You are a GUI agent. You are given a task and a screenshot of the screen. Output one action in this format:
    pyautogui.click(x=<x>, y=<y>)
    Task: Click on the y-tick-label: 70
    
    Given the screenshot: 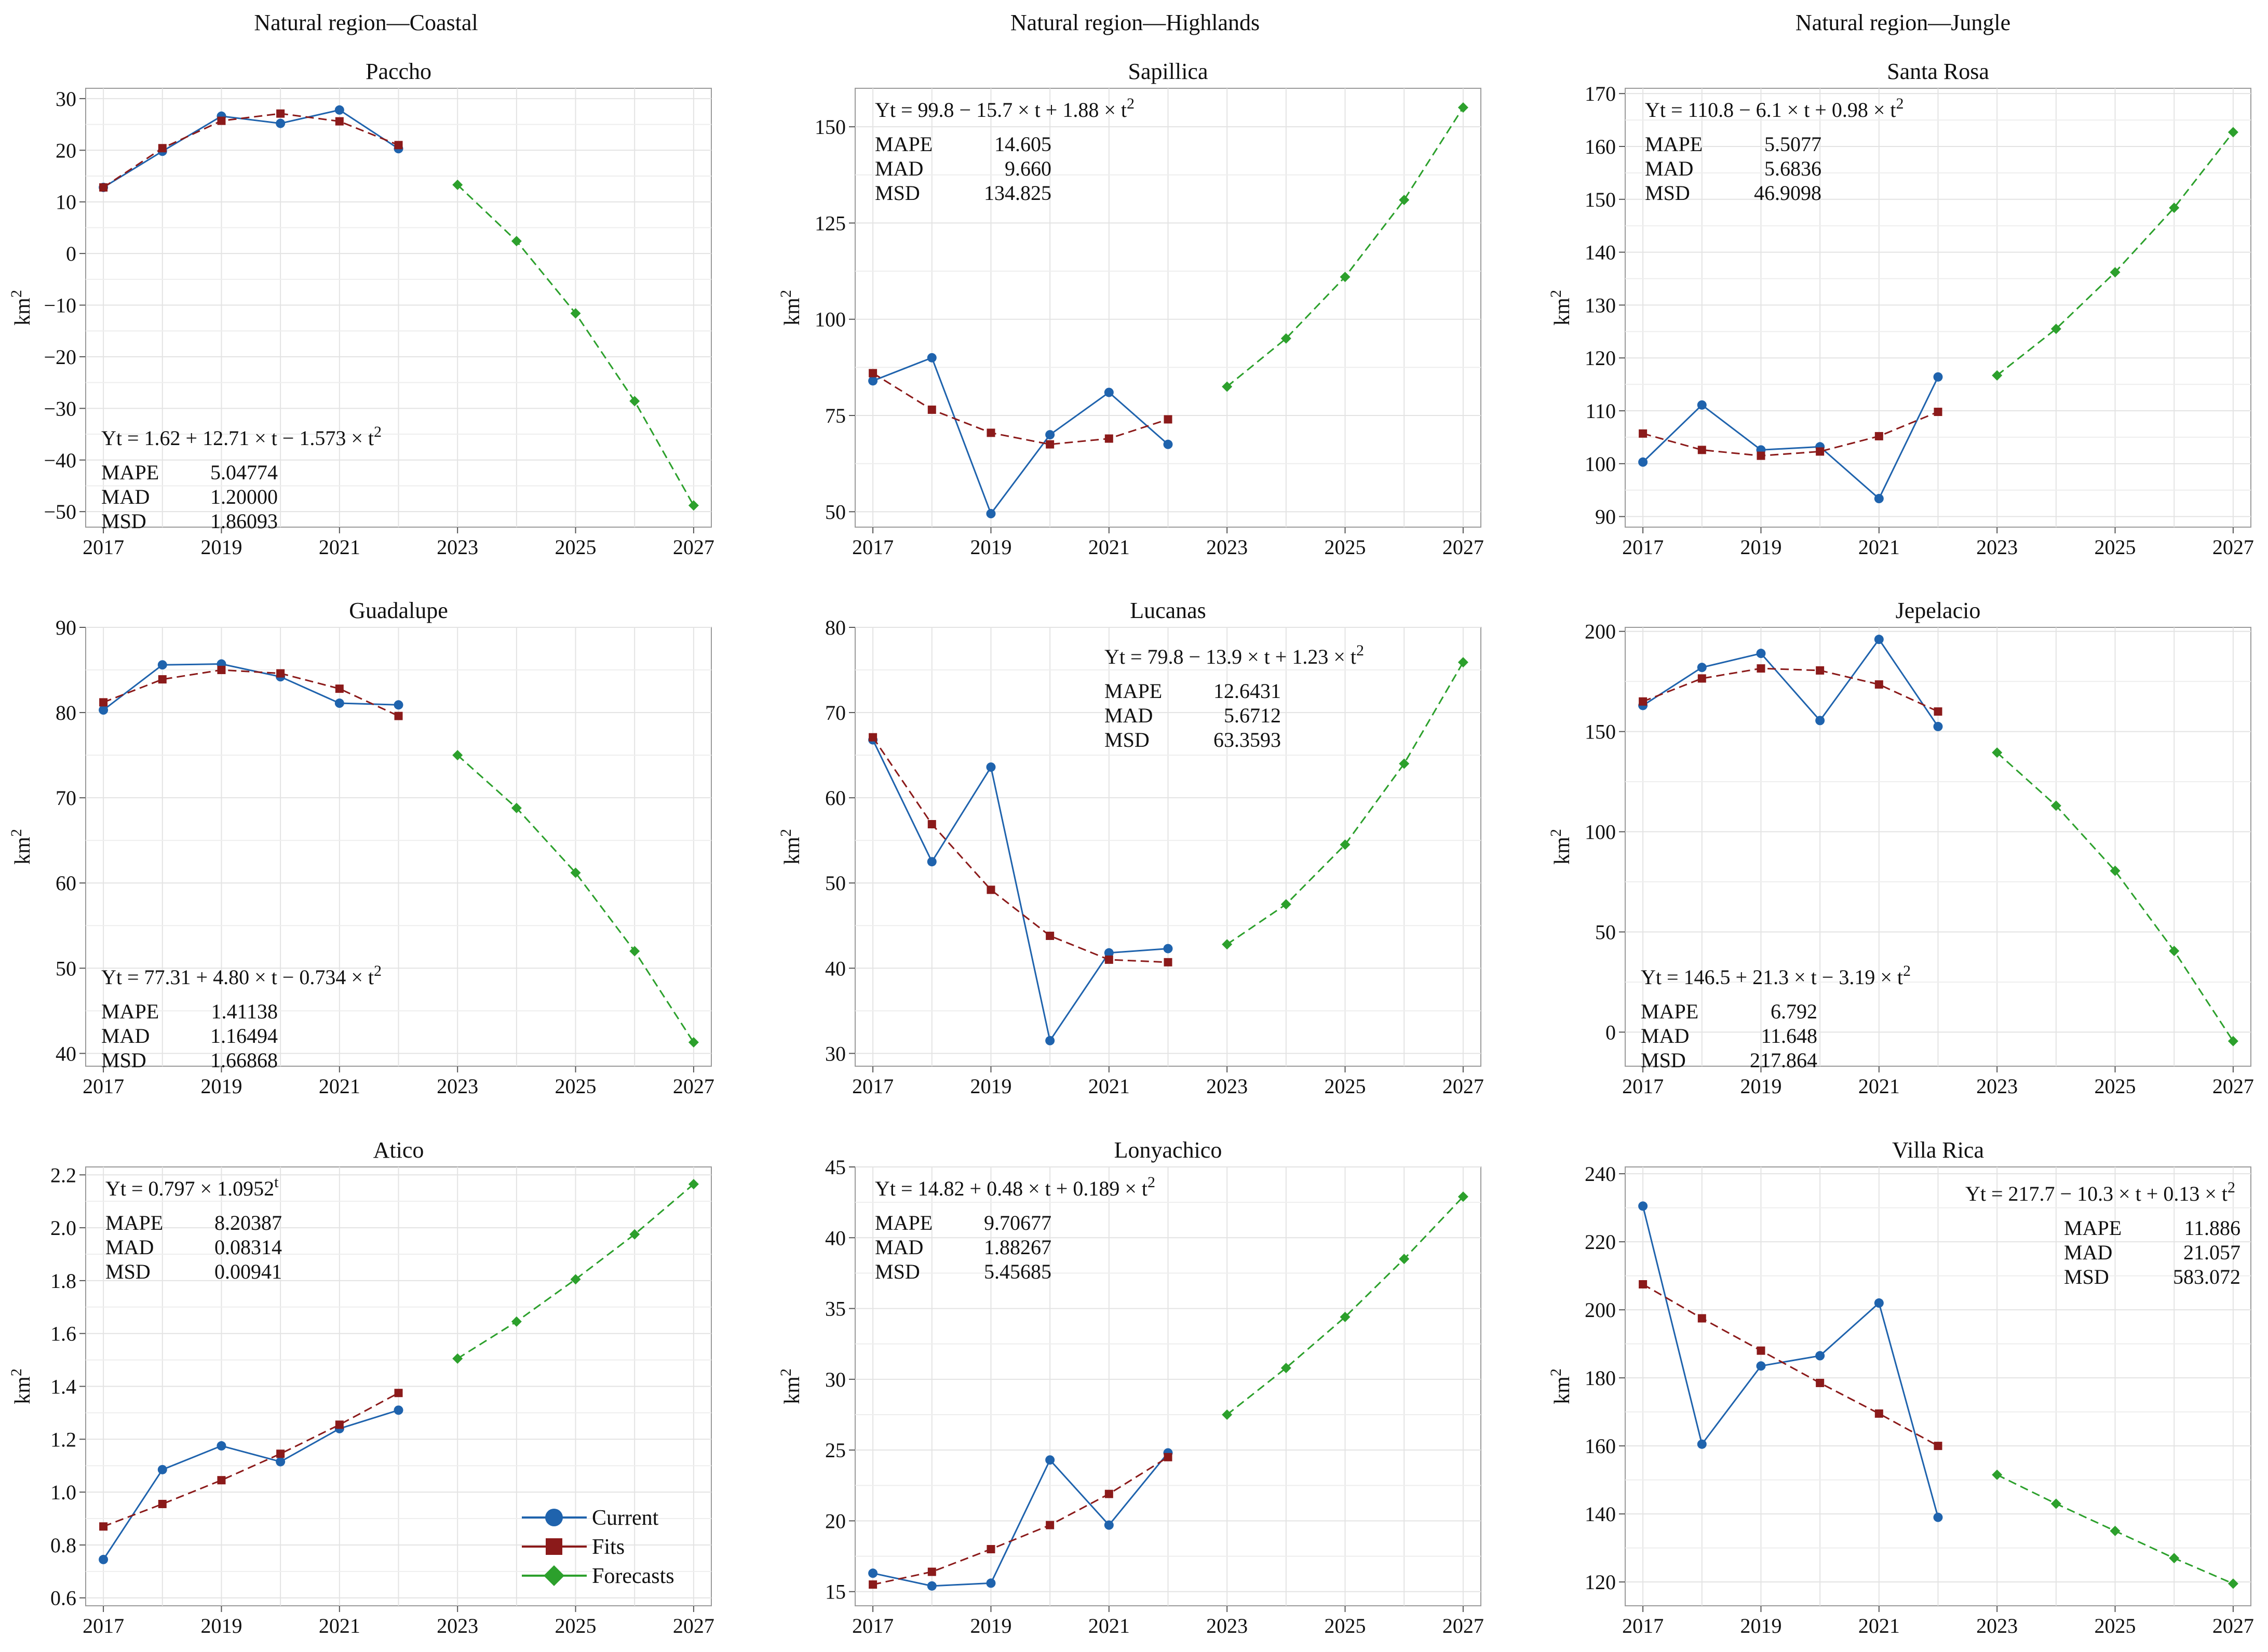 What is the action you would take?
    pyautogui.click(x=835, y=712)
    